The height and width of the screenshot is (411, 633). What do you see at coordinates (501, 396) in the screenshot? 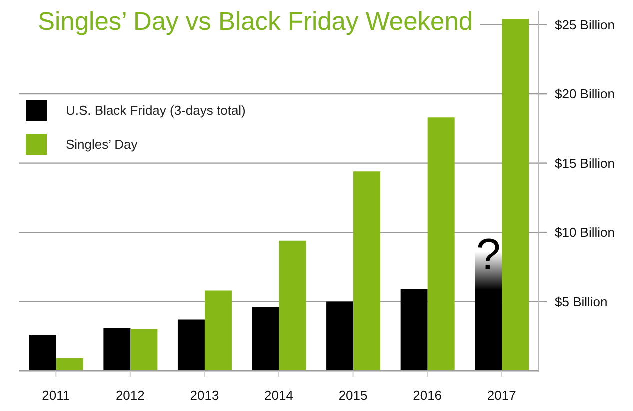
I see `x-tick-label: 2017` at bounding box center [501, 396].